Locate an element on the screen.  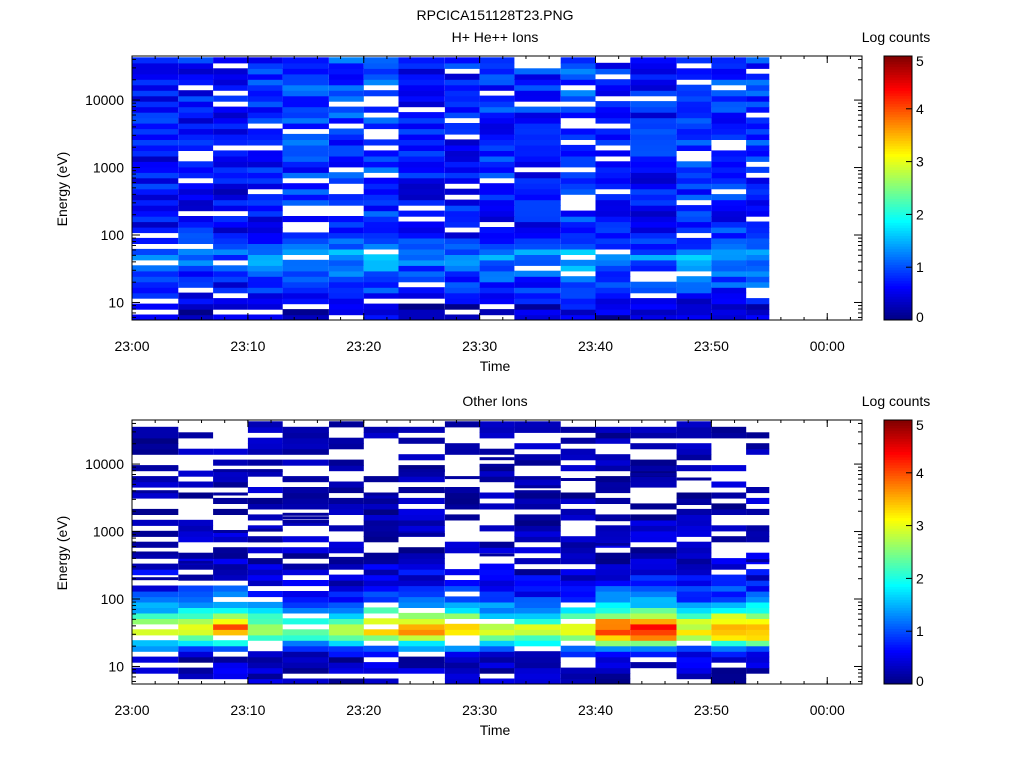
figure-title: RPCICA151128T23.PNG is located at coordinates (495, 15).